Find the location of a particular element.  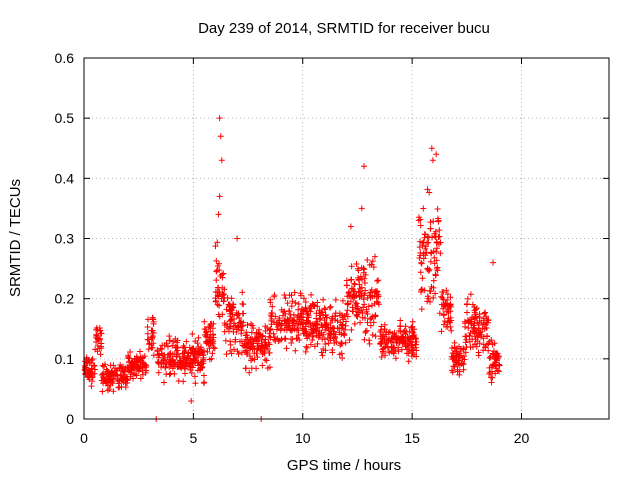

y-tick-label: 0 is located at coordinates (70, 419).